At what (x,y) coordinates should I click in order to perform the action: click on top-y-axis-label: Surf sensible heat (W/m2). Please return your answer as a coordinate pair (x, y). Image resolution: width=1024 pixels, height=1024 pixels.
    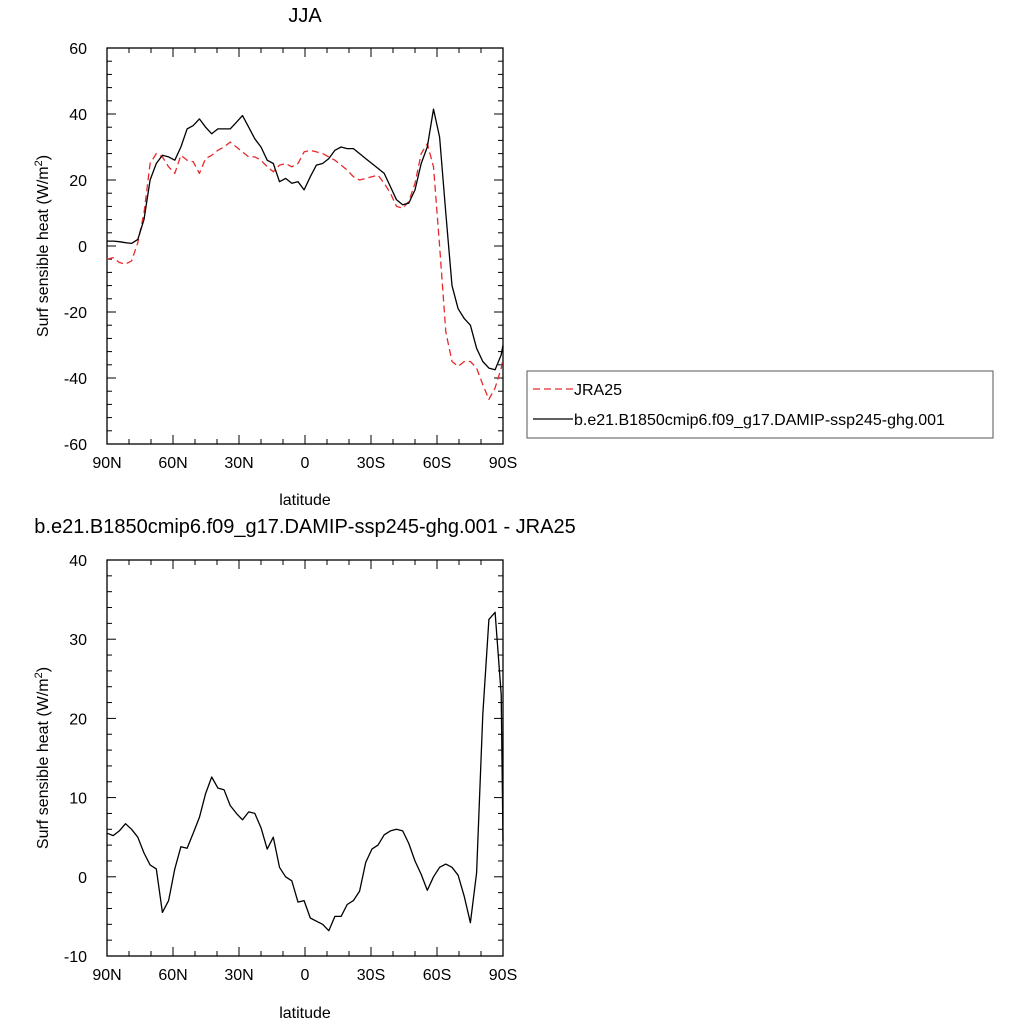
    Looking at the image, I should click on (42, 246).